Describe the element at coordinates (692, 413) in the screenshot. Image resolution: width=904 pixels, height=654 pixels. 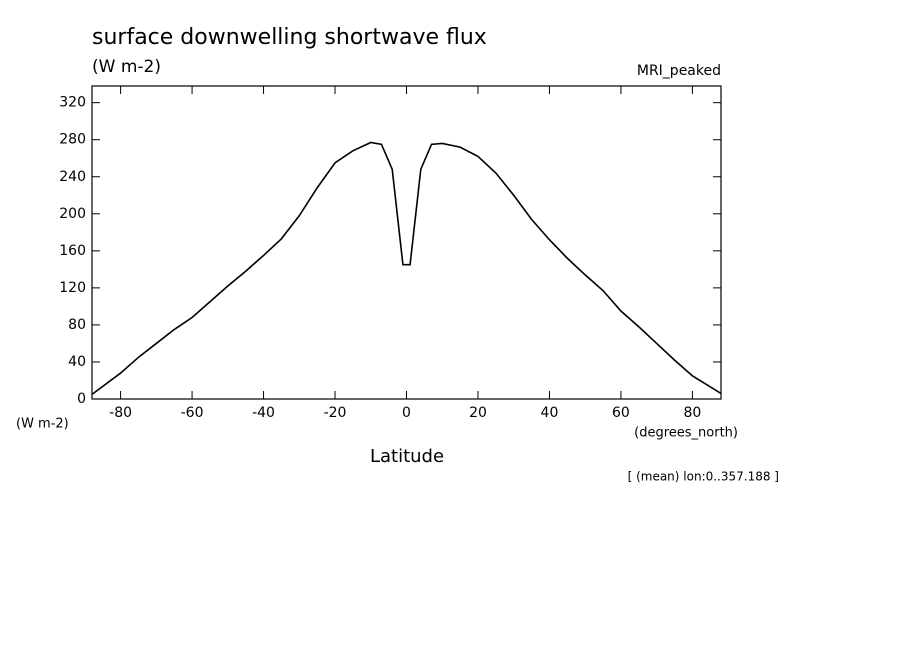
I see `x-tick-label: 80` at that location.